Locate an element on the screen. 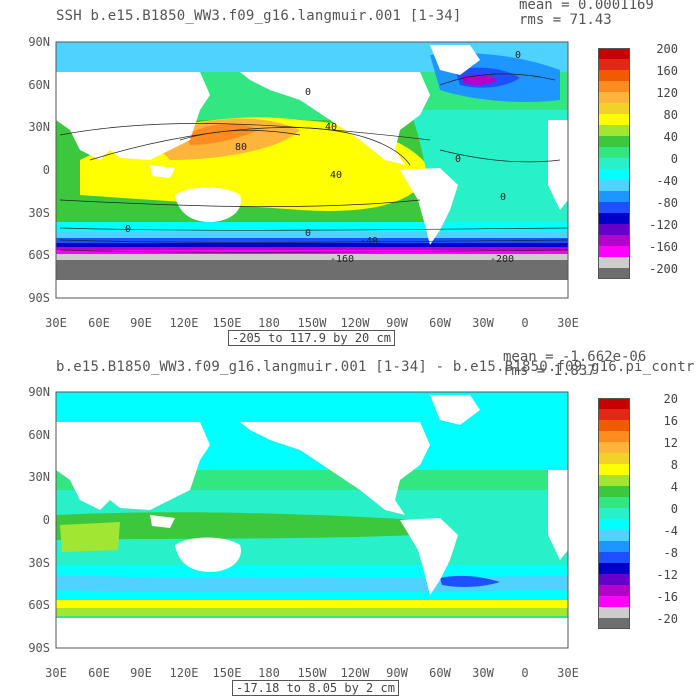  southern-grey is located at coordinates (312, 258).